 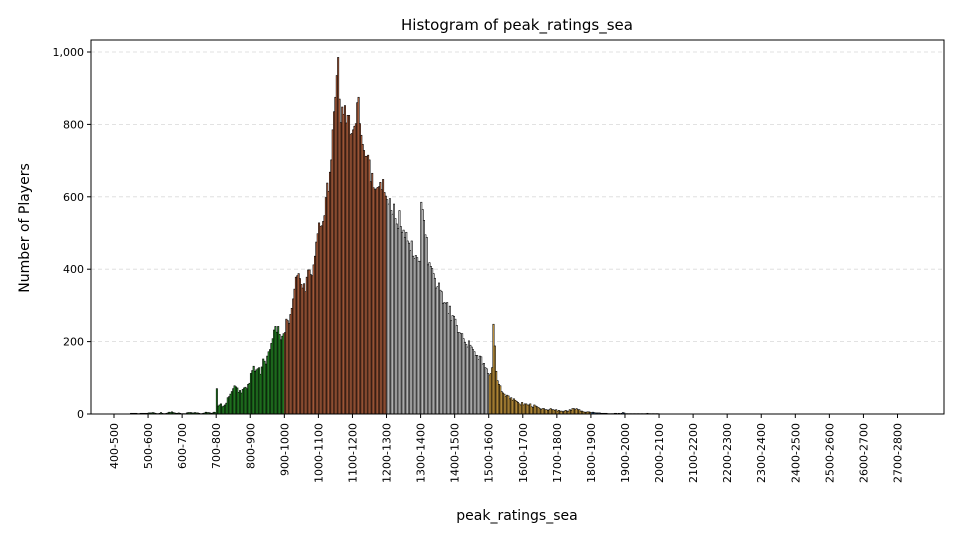 I want to click on x-tick-label: 2700-2800, so click(x=898, y=453).